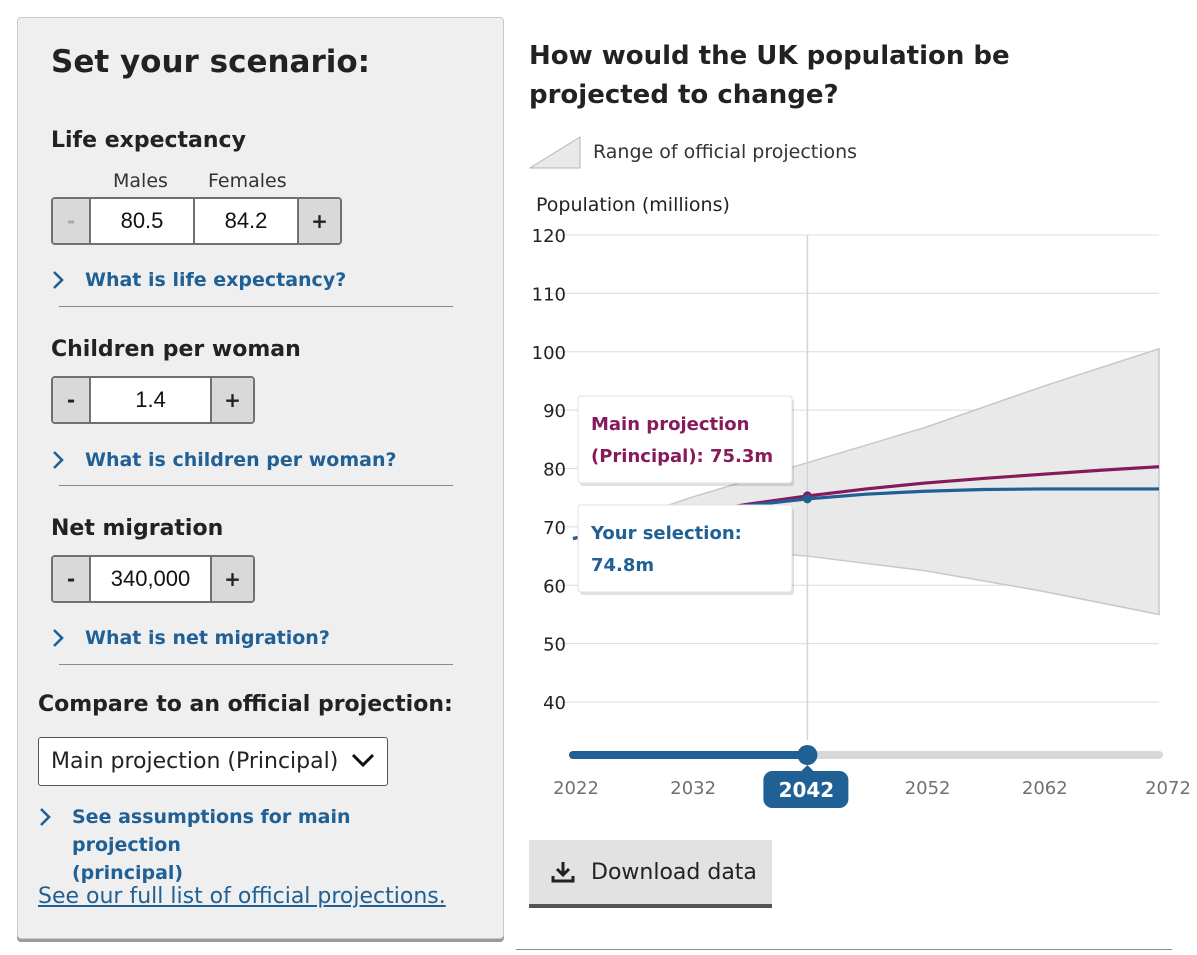  I want to click on legend-label: Range of official projections, so click(725, 152).